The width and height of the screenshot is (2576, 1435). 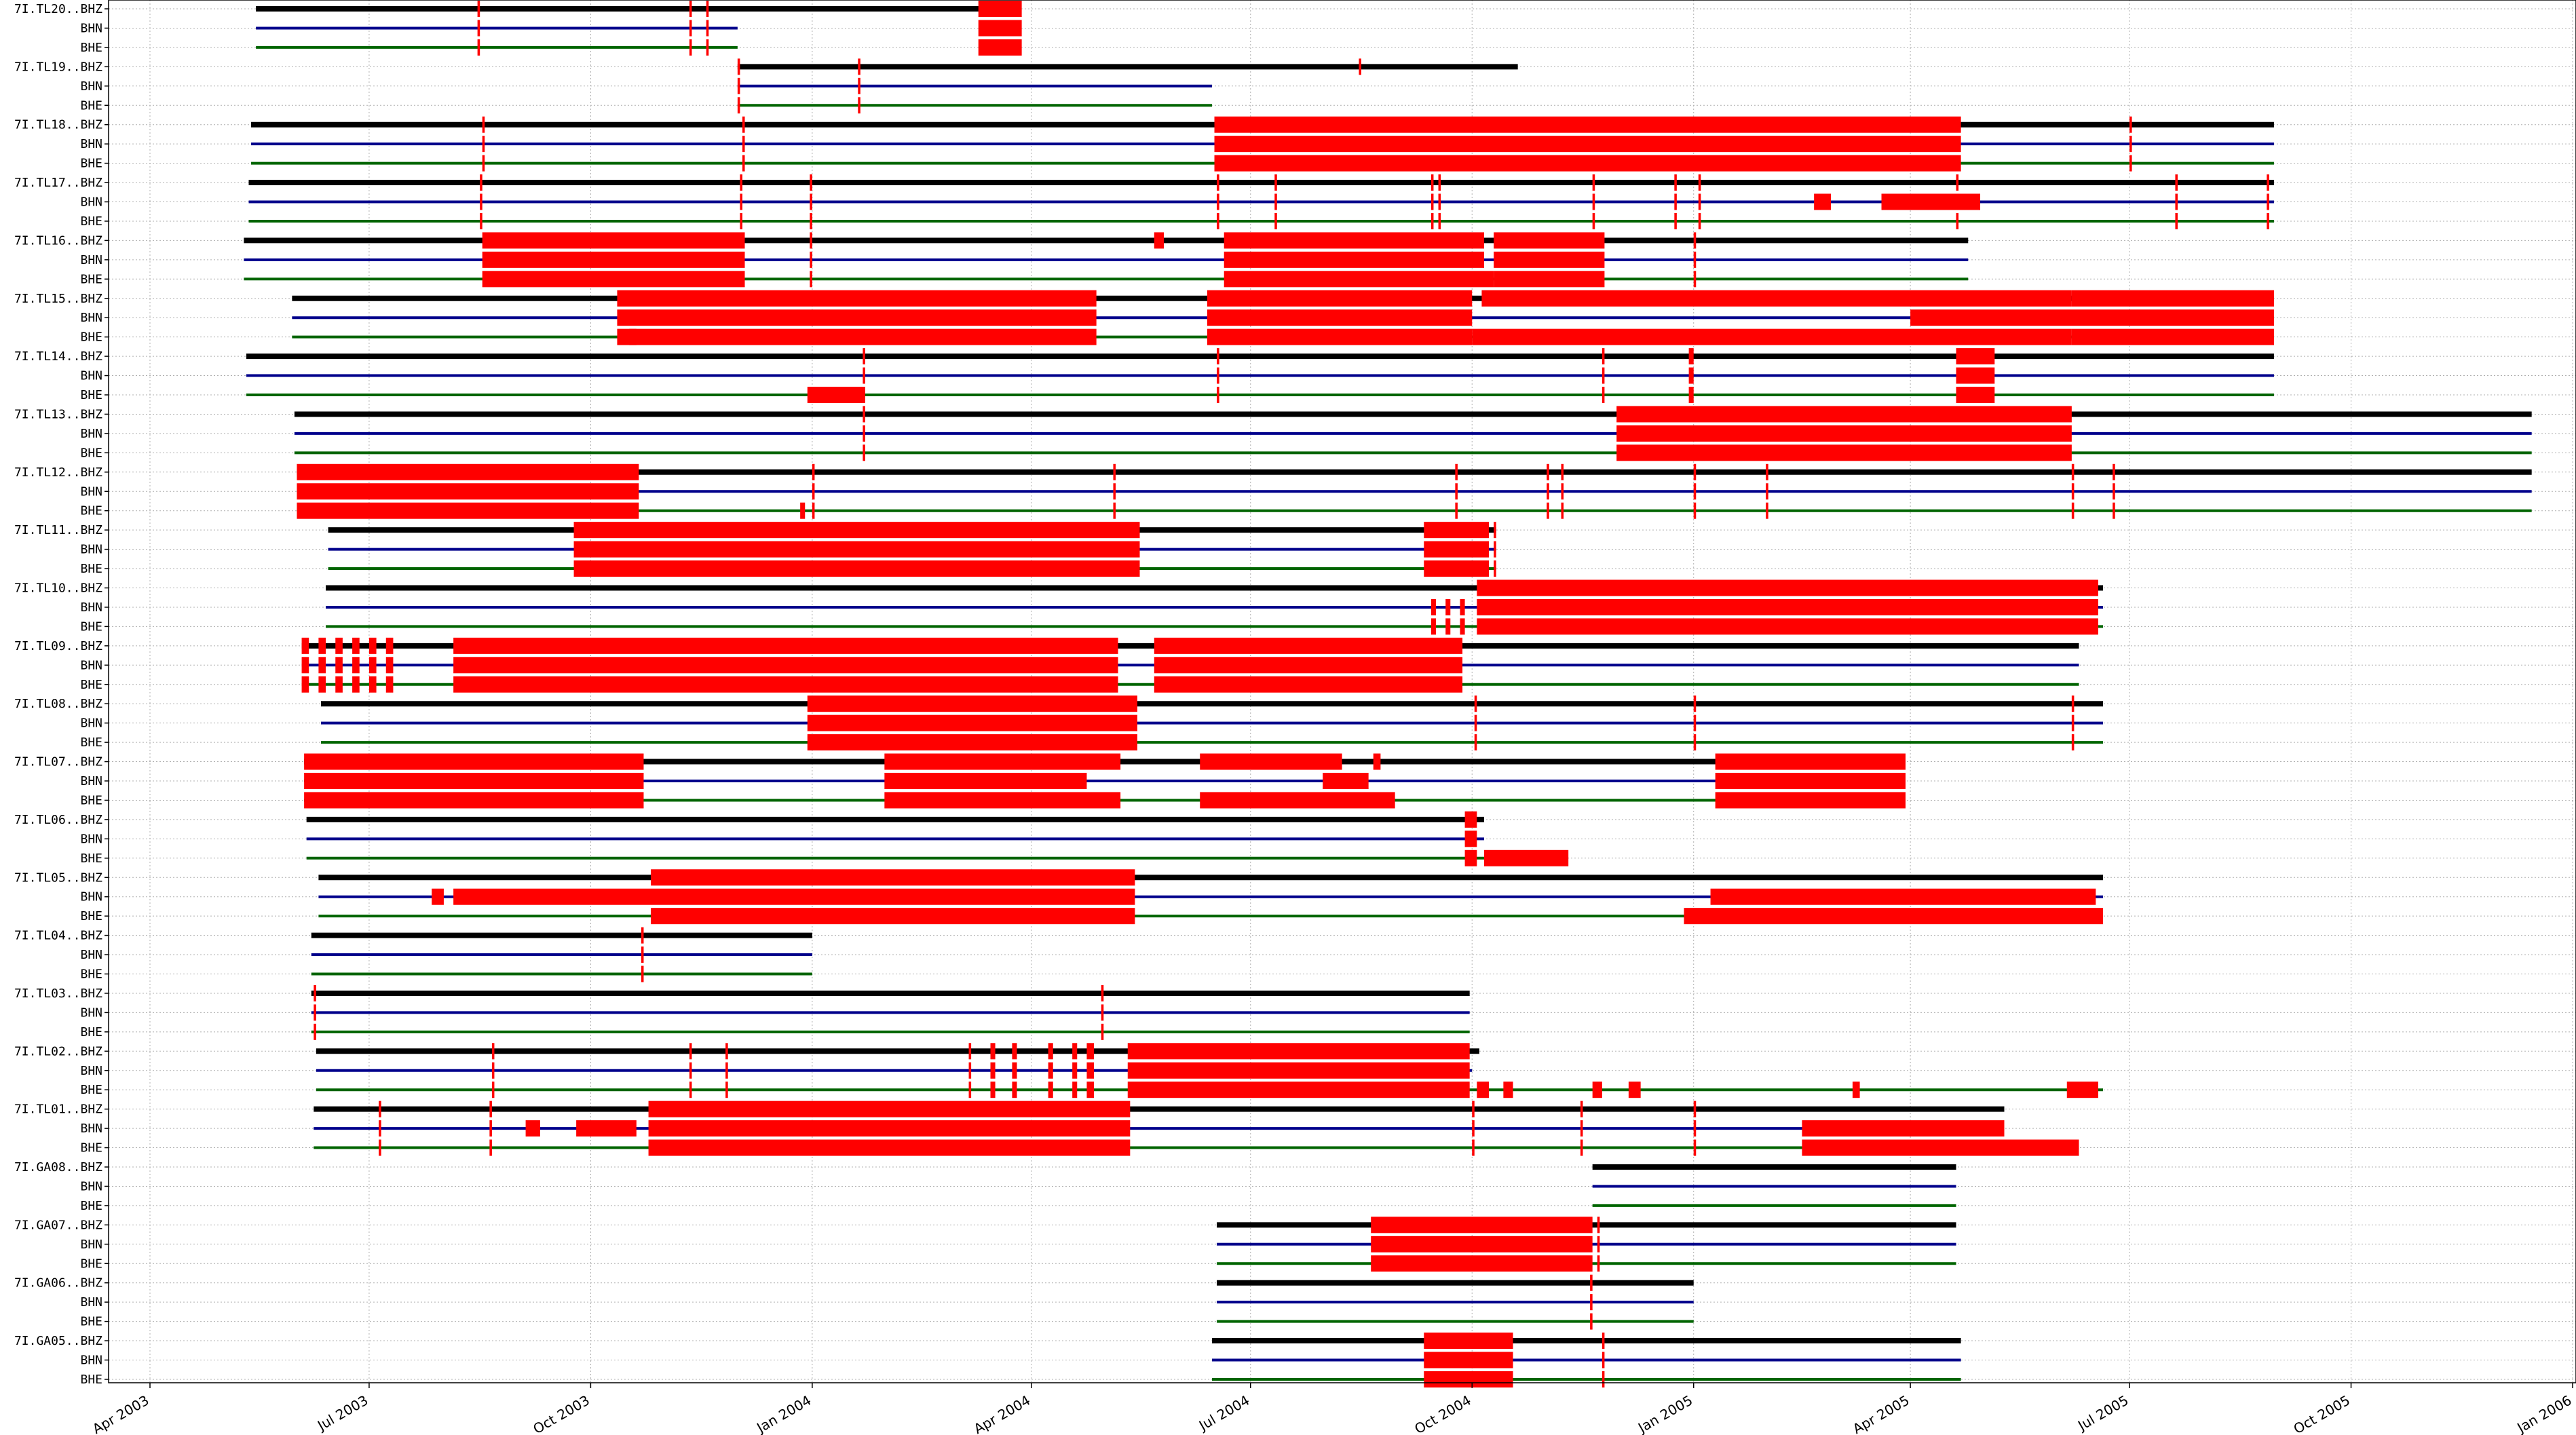 I want to click on channel-label: 7I.TL07..BHZ, so click(x=58, y=762).